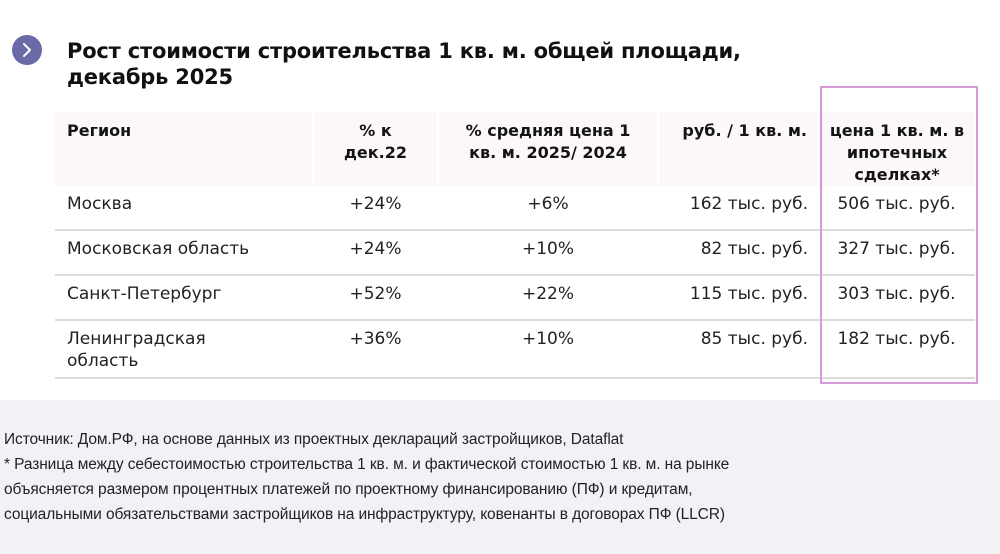  What do you see at coordinates (896, 349) in the screenshot?
I see `cell-mortgage-price: 182 тыс. руб.` at bounding box center [896, 349].